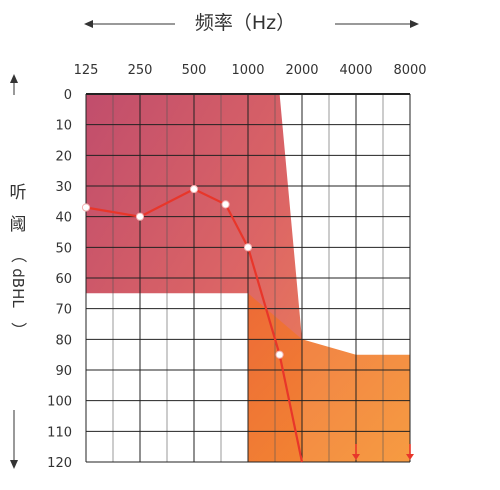  I want to click on y-axis-title-unit: dBHL, so click(18, 288).